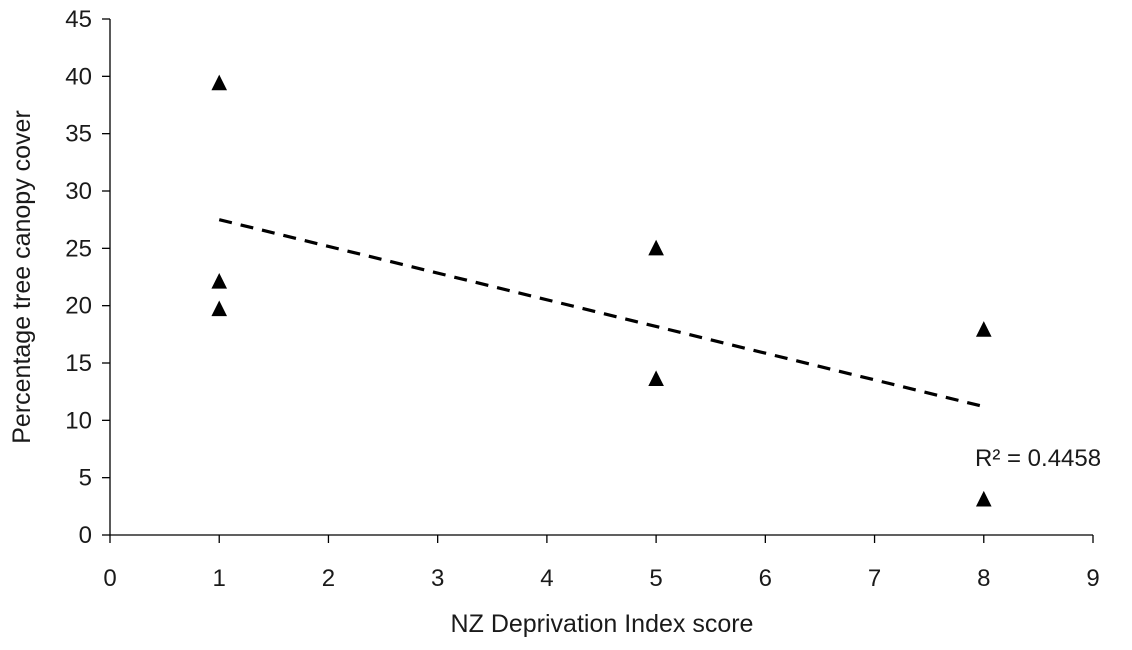 The image size is (1132, 650). Describe the element at coordinates (78, 134) in the screenshot. I see `y-tick-label: 35` at that location.